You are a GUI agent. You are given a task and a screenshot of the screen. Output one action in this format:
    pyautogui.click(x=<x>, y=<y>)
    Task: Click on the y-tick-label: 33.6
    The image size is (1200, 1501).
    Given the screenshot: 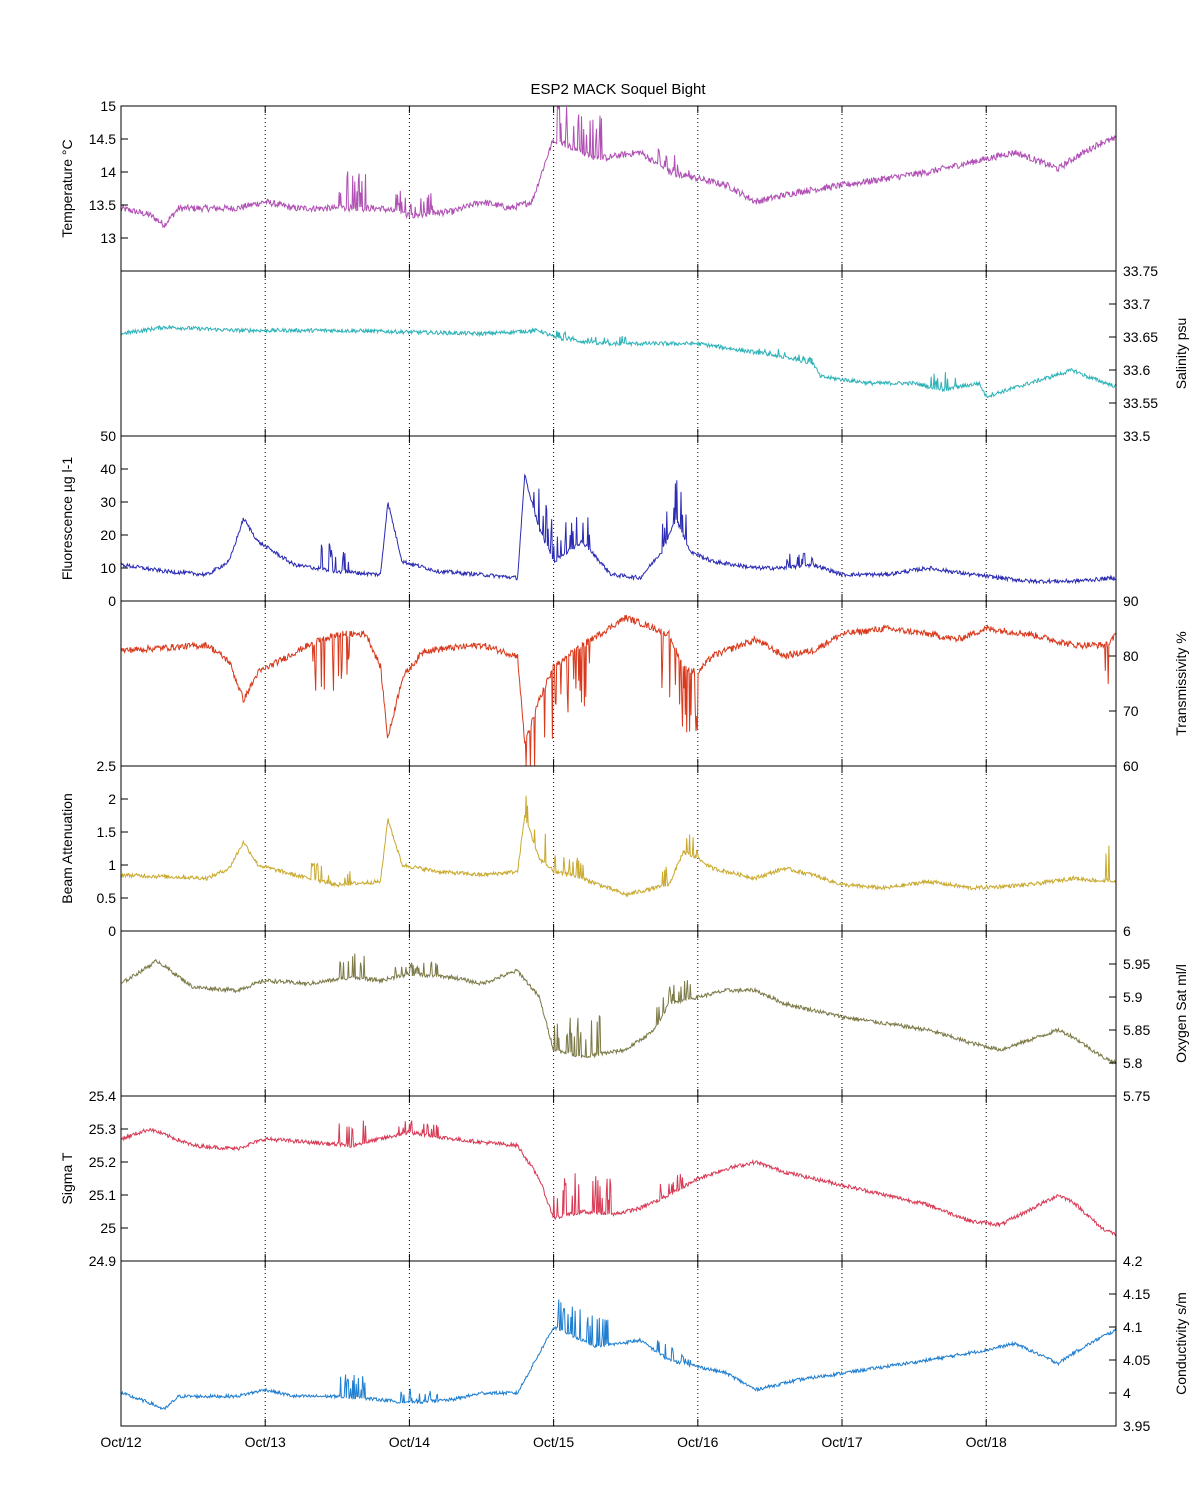 What is the action you would take?
    pyautogui.click(x=1136, y=370)
    